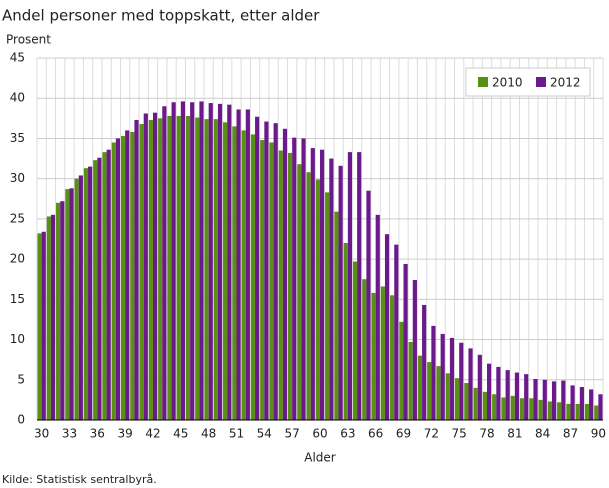  Describe the element at coordinates (17, 339) in the screenshot. I see `y-tick-label: 10` at that location.